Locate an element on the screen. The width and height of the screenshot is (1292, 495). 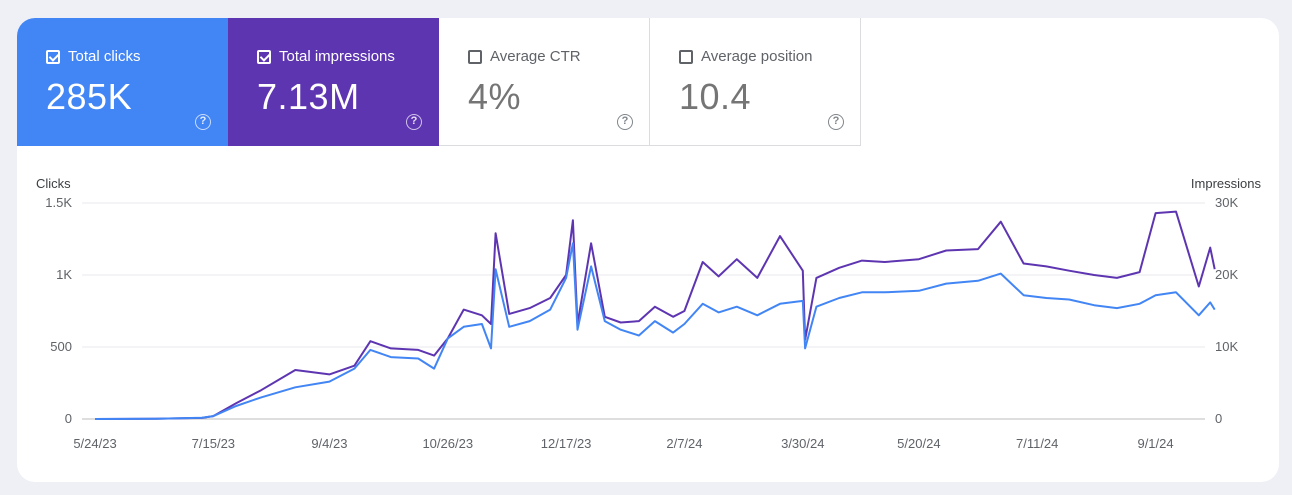
x-tick-label: 2/7/24 is located at coordinates (684, 443).